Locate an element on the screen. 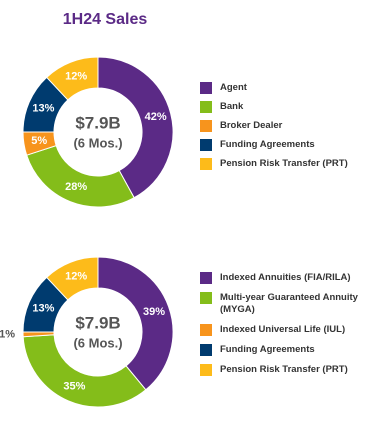 The width and height of the screenshot is (373, 423). legend-item: Indexed Universal Life (IUL) is located at coordinates (282, 330).